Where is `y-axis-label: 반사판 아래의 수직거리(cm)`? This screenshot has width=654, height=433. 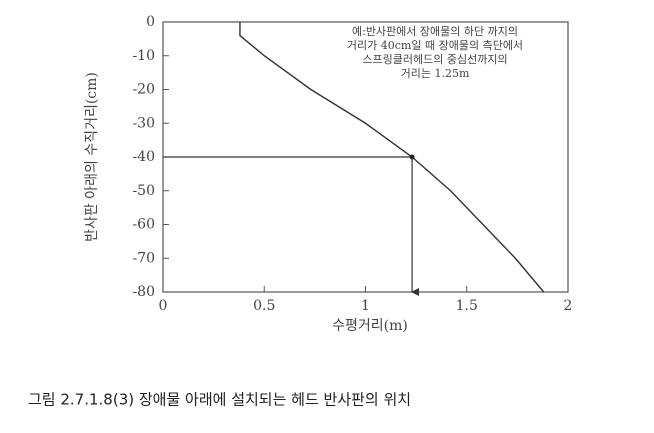
y-axis-label: 반사판 아래의 수직거리(cm) is located at coordinates (92, 157).